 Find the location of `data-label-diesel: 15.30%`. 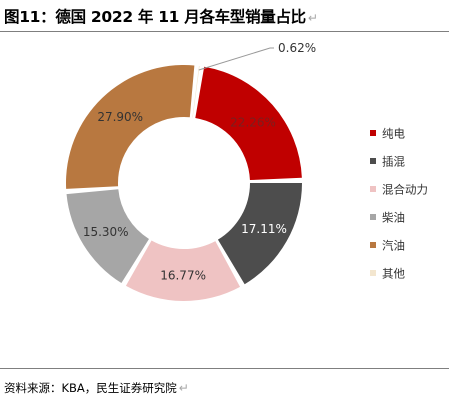

data-label-diesel: 15.30% is located at coordinates (106, 232).